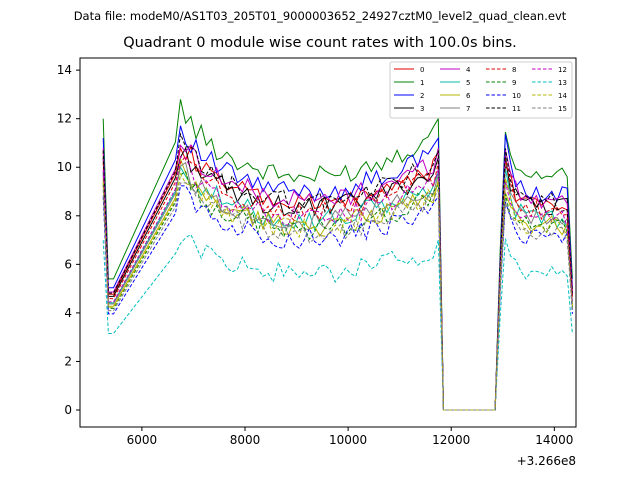 The width and height of the screenshot is (640, 480). I want to click on y-tick-label: 4, so click(68, 313).